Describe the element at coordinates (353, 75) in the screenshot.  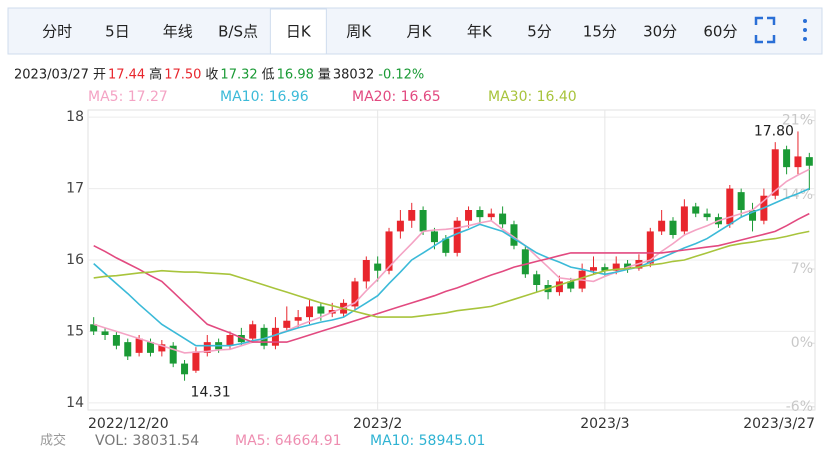
I see `quote-text: 38032` at that location.